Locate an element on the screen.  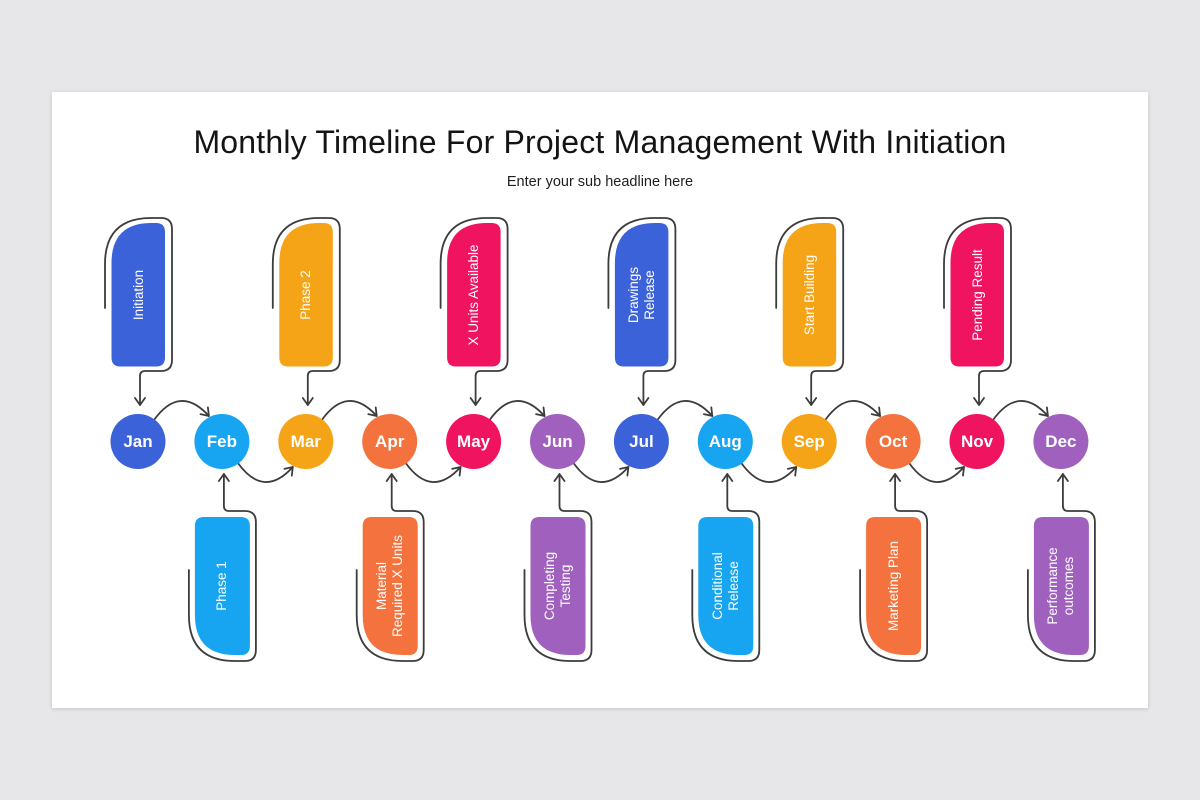
flag-outline-aug is located at coordinates (726, 567).